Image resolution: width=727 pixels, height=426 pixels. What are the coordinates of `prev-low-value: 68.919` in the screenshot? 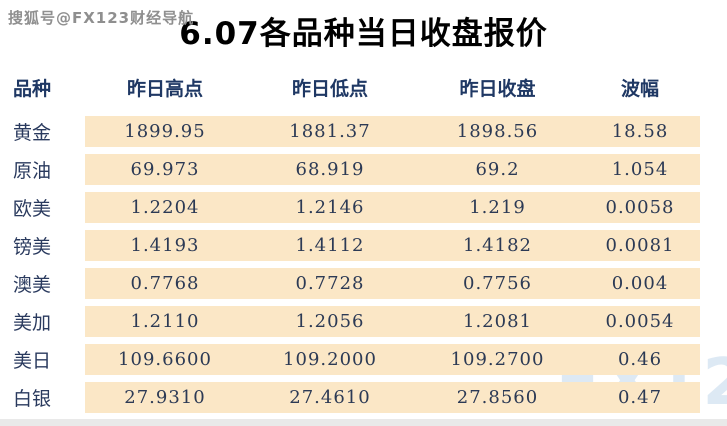 It's located at (330, 169).